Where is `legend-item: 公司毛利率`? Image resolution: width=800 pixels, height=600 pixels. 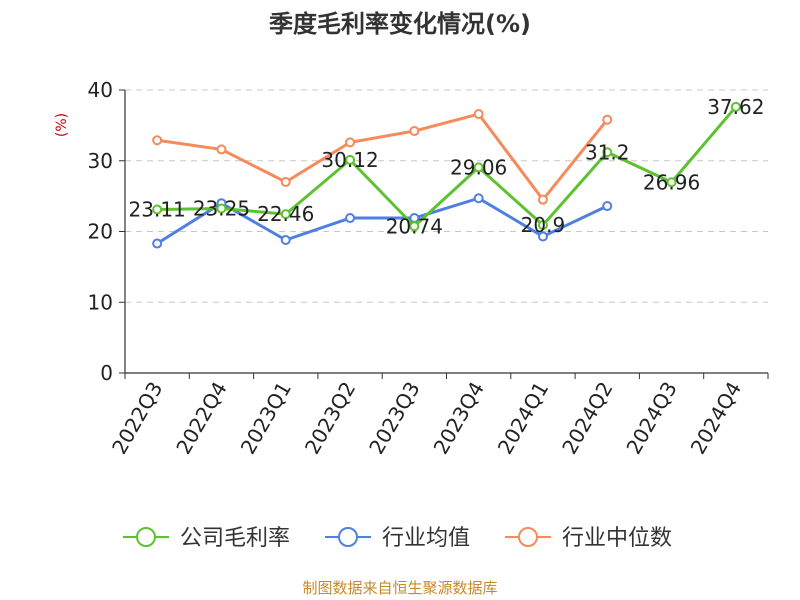 legend-item: 公司毛利率 is located at coordinates (206, 538).